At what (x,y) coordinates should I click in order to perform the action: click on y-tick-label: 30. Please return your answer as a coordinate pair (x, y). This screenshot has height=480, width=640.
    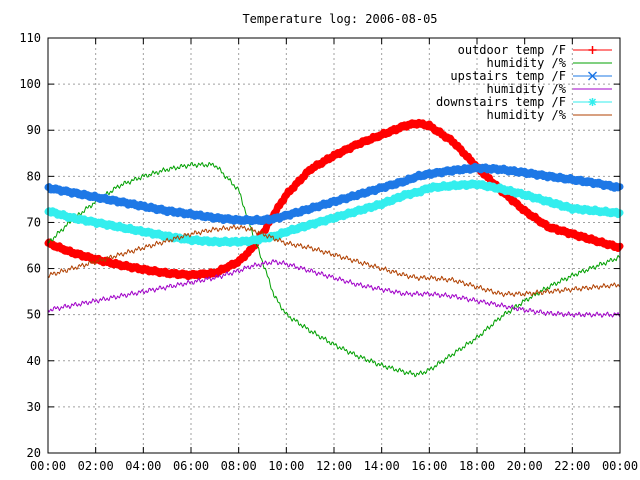
    Looking at the image, I should click on (34, 407).